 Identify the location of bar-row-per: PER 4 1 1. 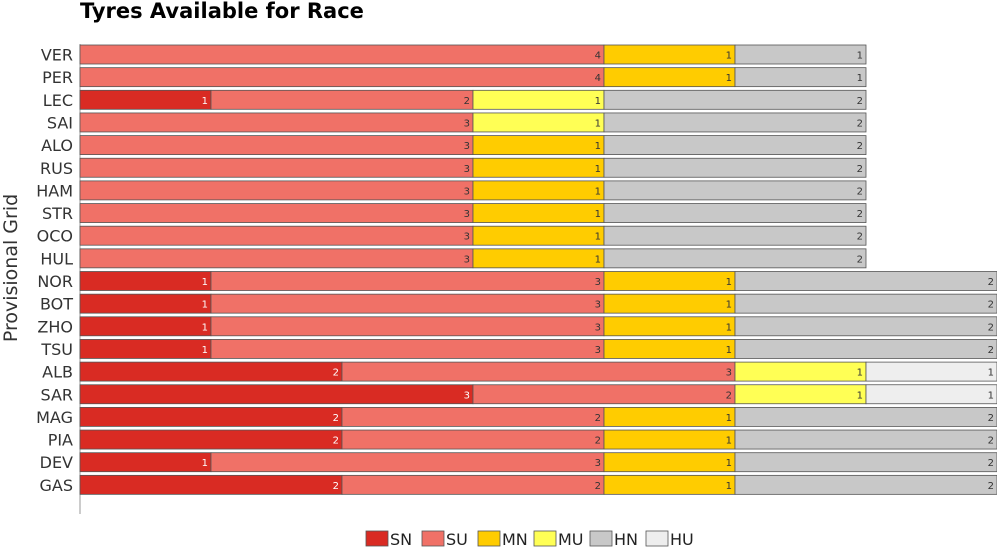
(454, 77).